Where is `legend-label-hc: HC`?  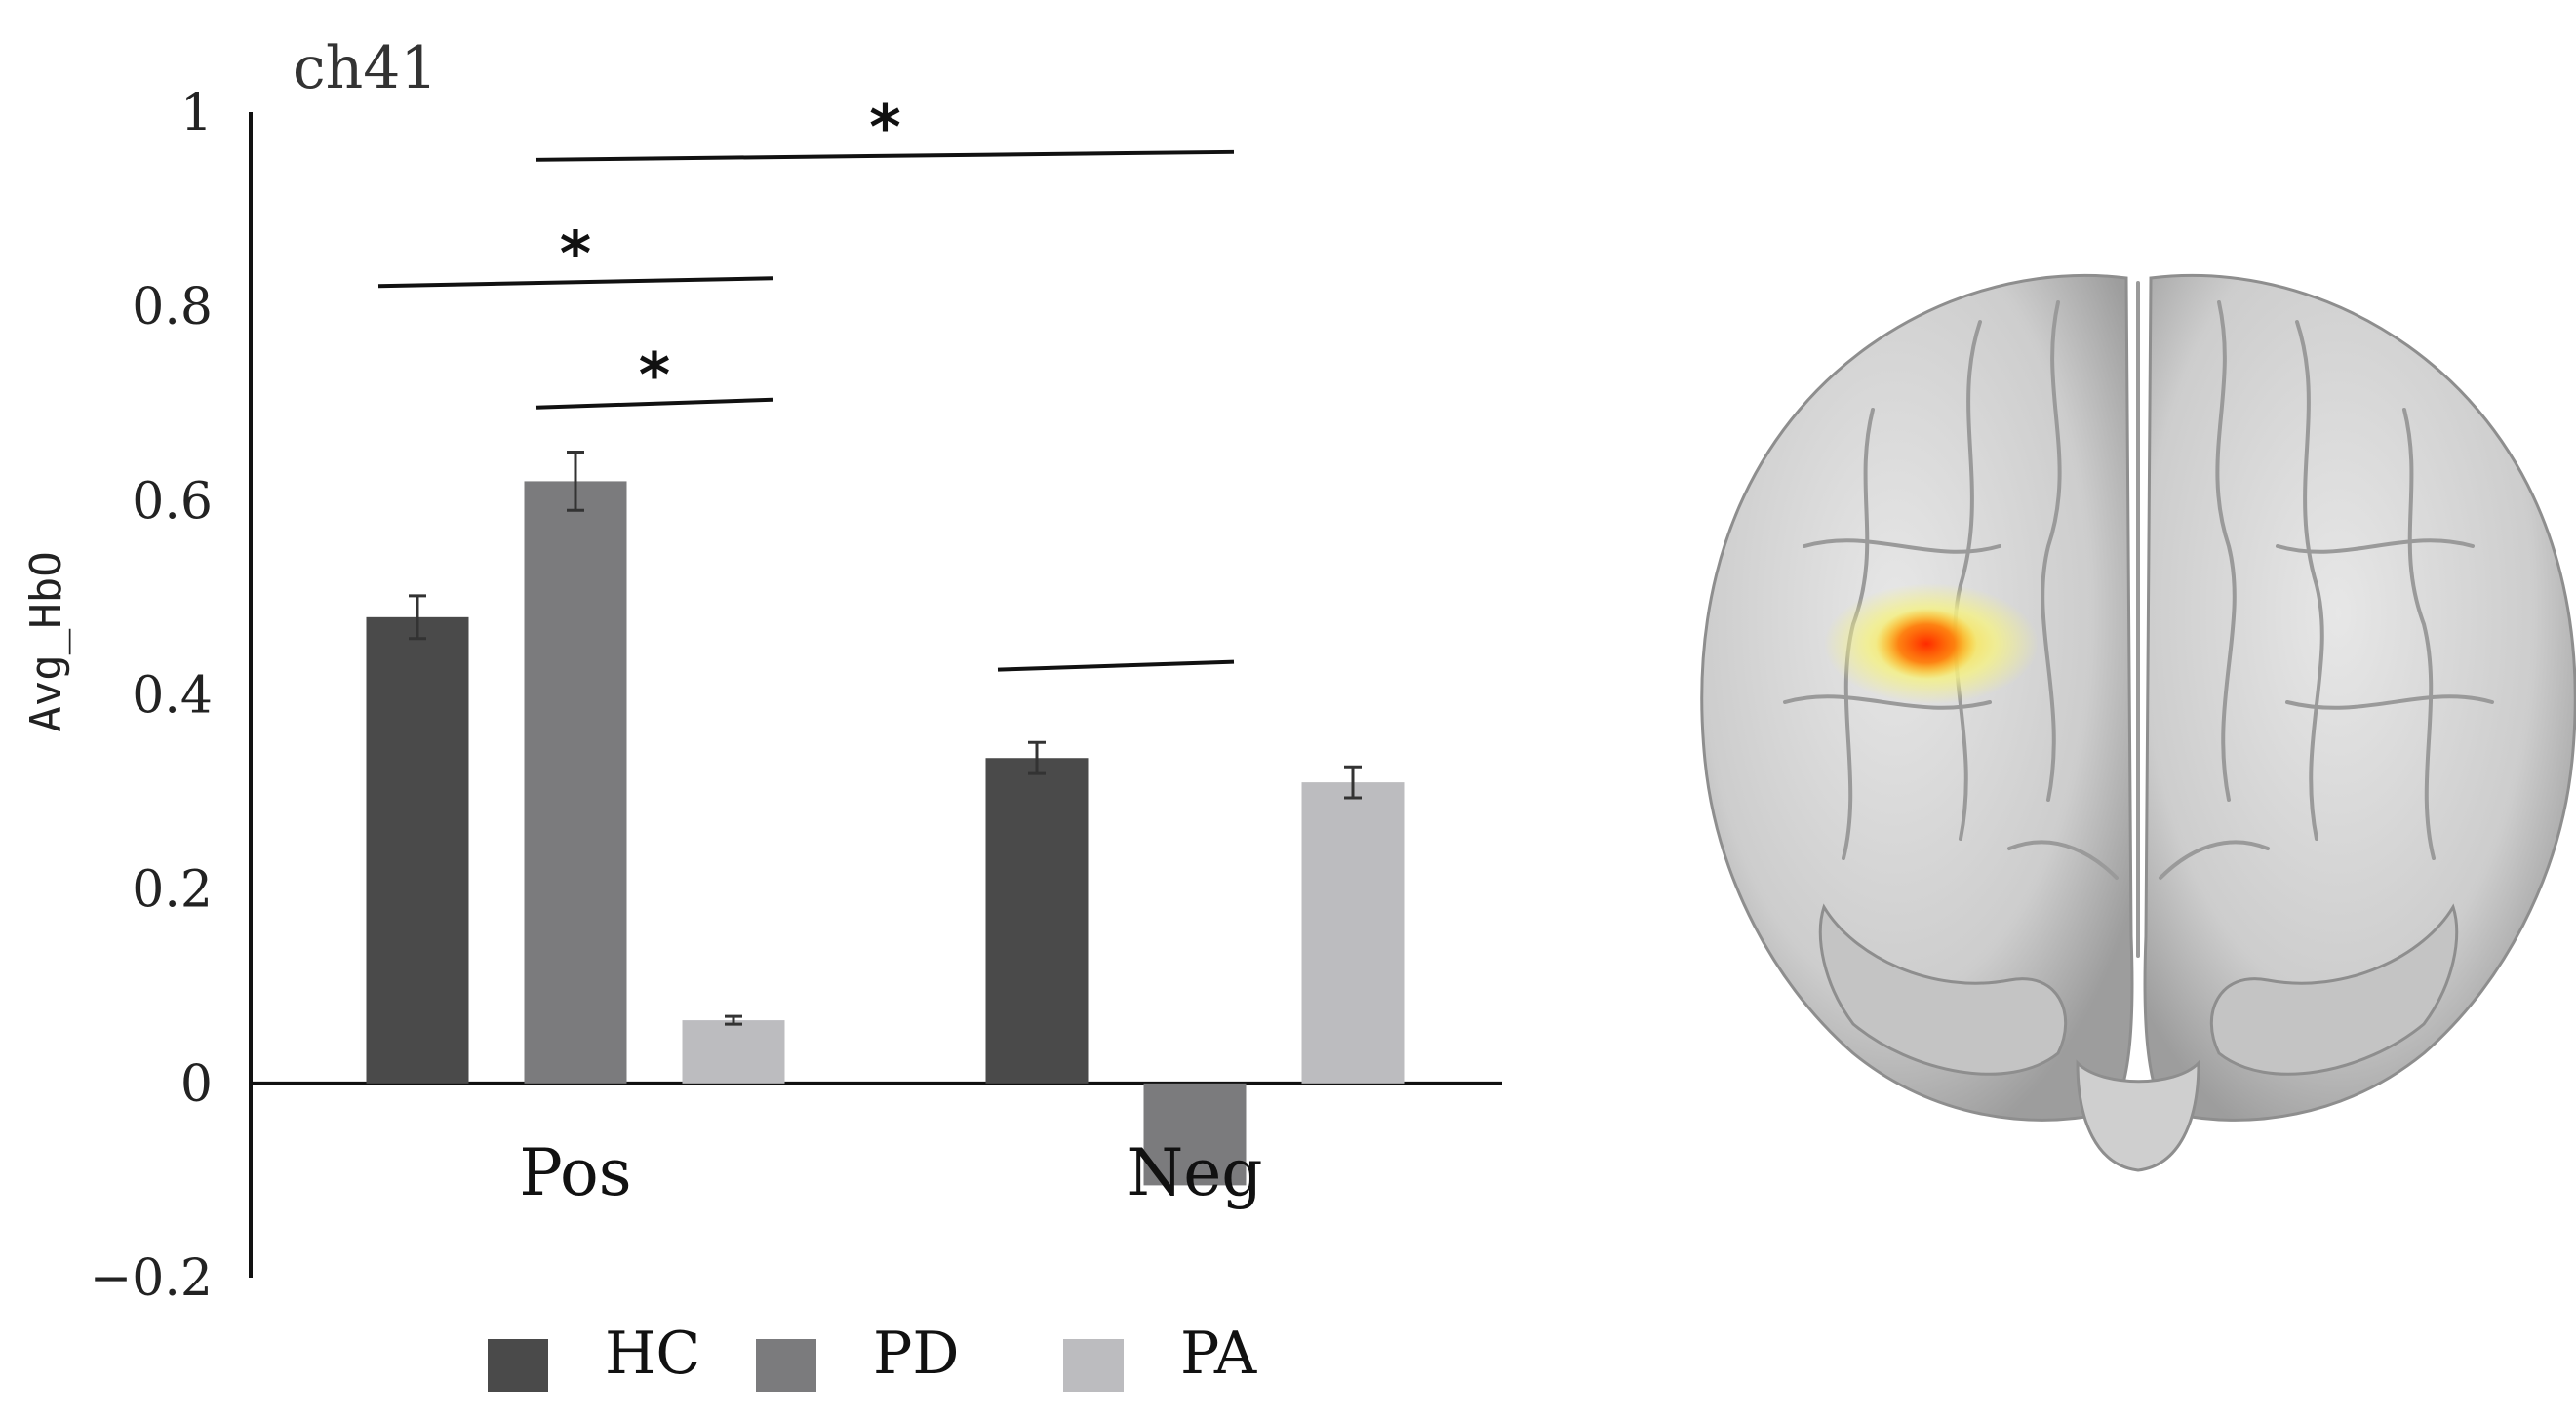
legend-label-hc: HC is located at coordinates (652, 1354).